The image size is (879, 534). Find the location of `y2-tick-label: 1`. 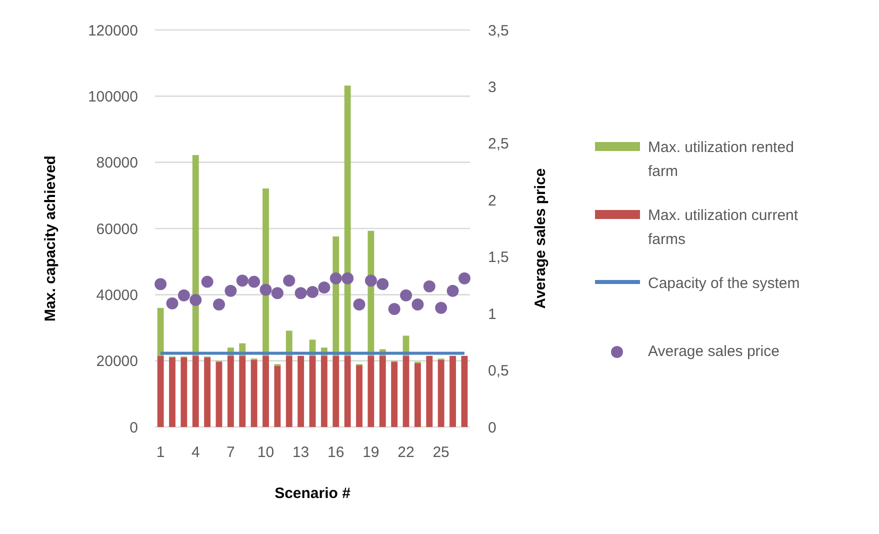

y2-tick-label: 1 is located at coordinates (492, 314).